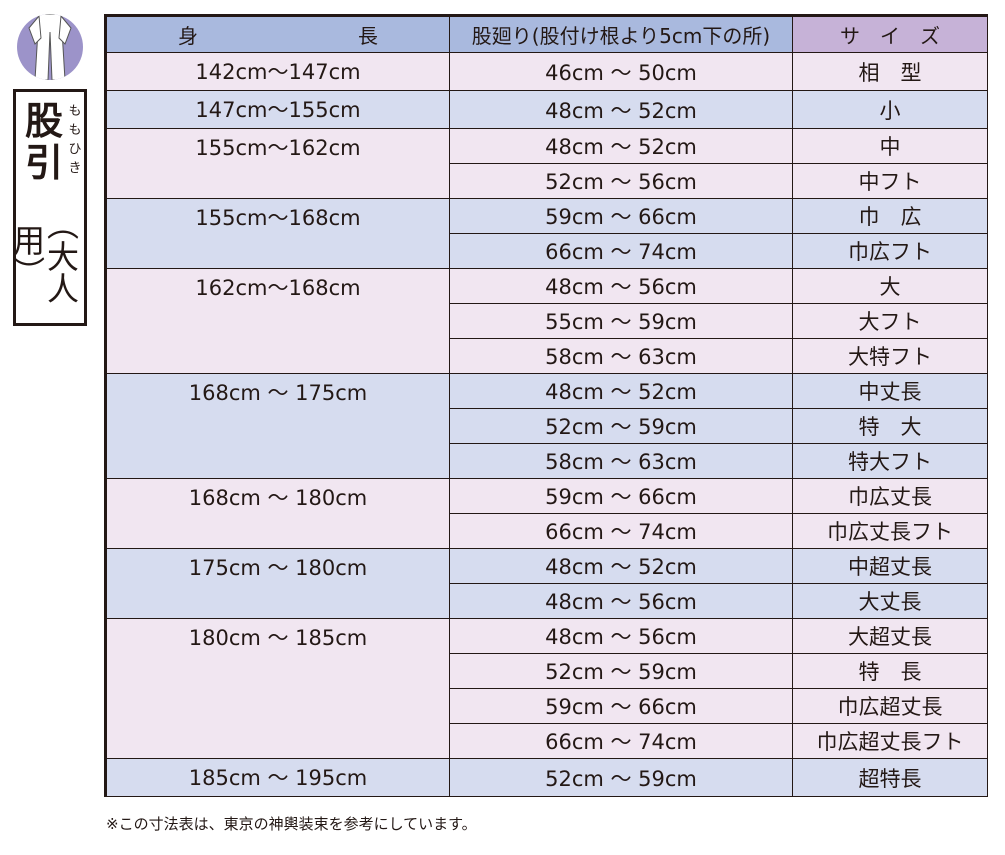 The image size is (1005, 855). Describe the element at coordinates (890, 636) in the screenshot. I see `size-cell: 大超丈長` at that location.